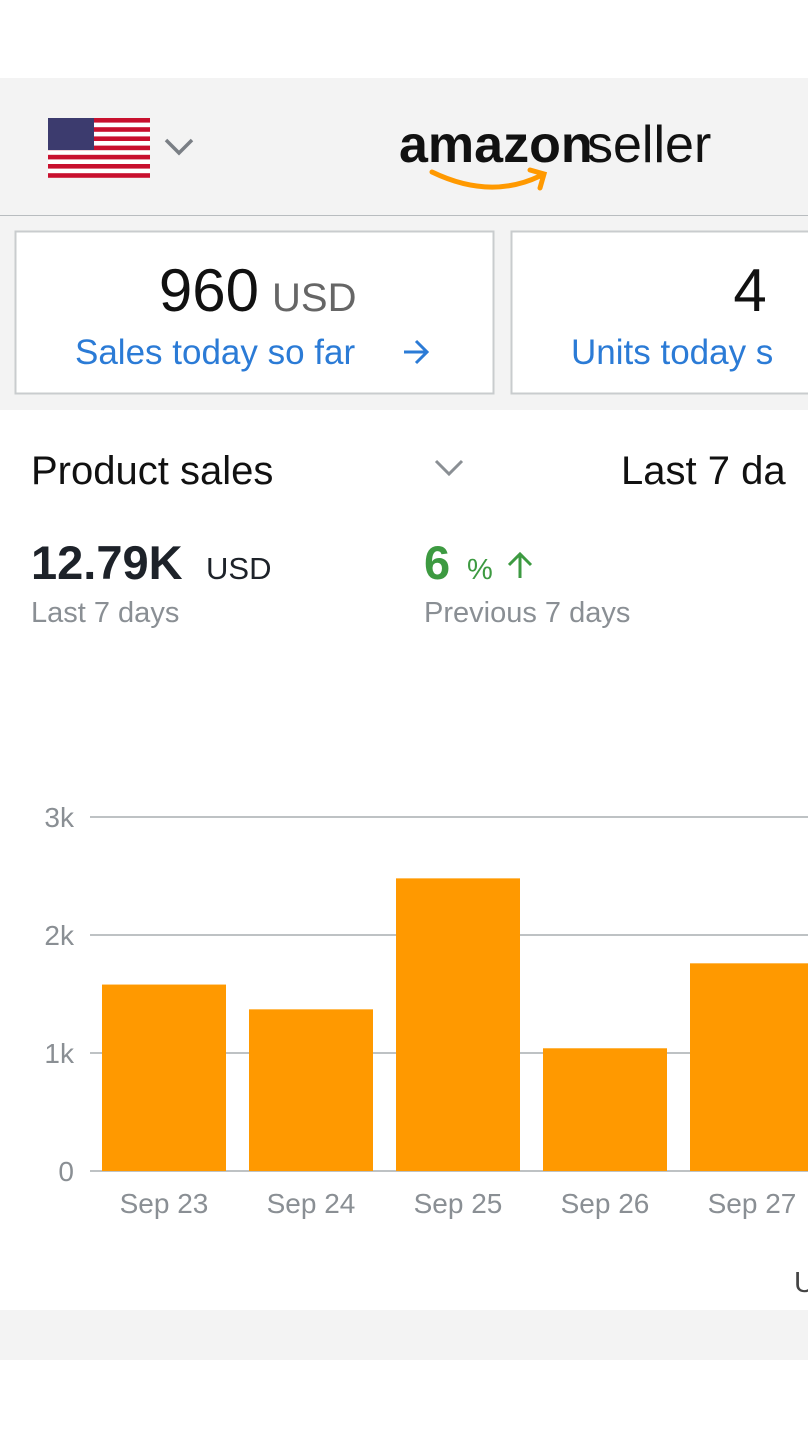 This screenshot has width=808, height=1438. I want to click on change-arrow, so click(520, 564).